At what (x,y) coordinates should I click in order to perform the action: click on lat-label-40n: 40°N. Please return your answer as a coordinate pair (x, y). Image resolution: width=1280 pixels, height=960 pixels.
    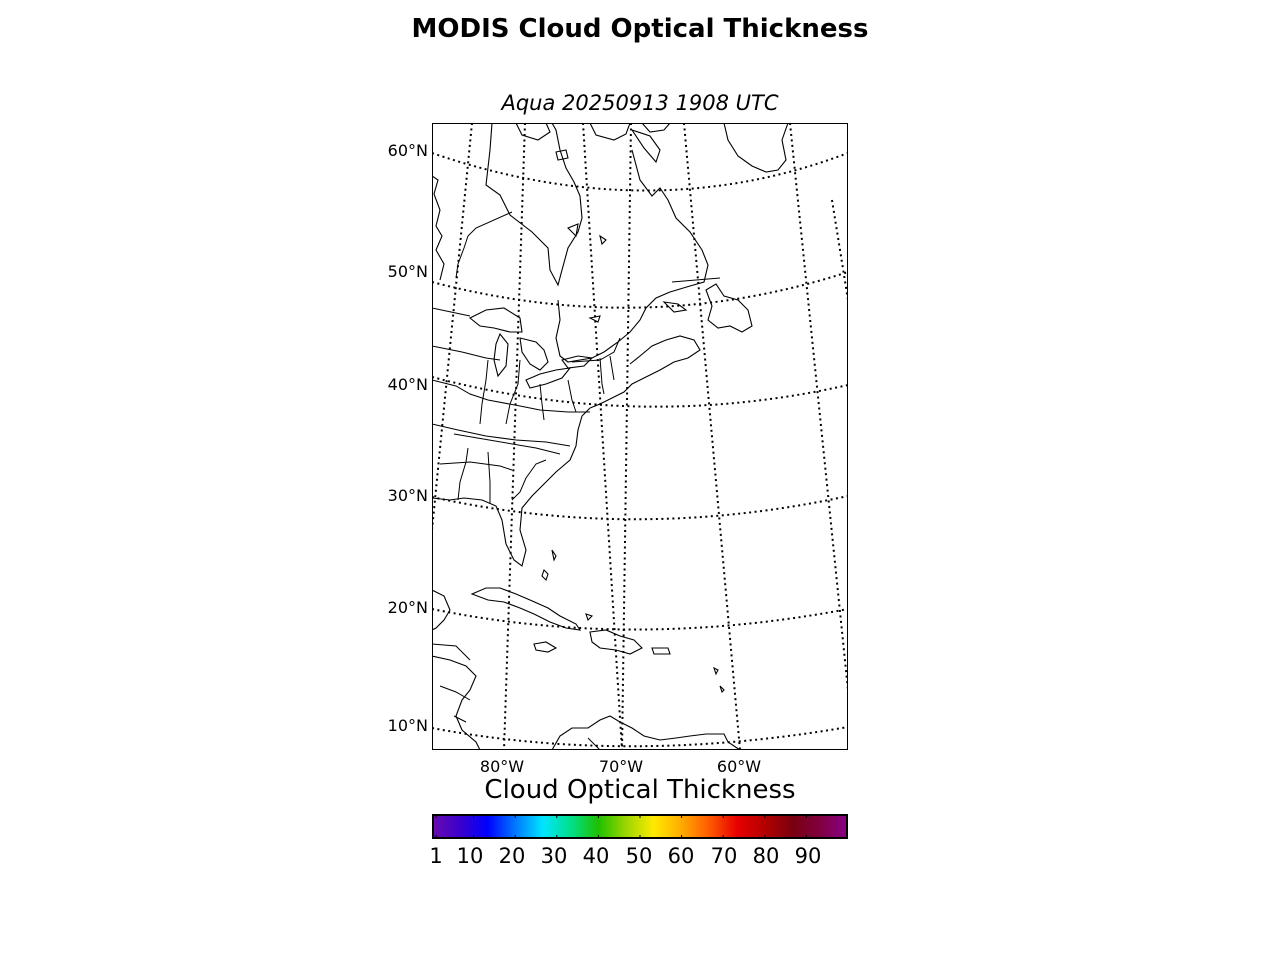
    Looking at the image, I should click on (407, 384).